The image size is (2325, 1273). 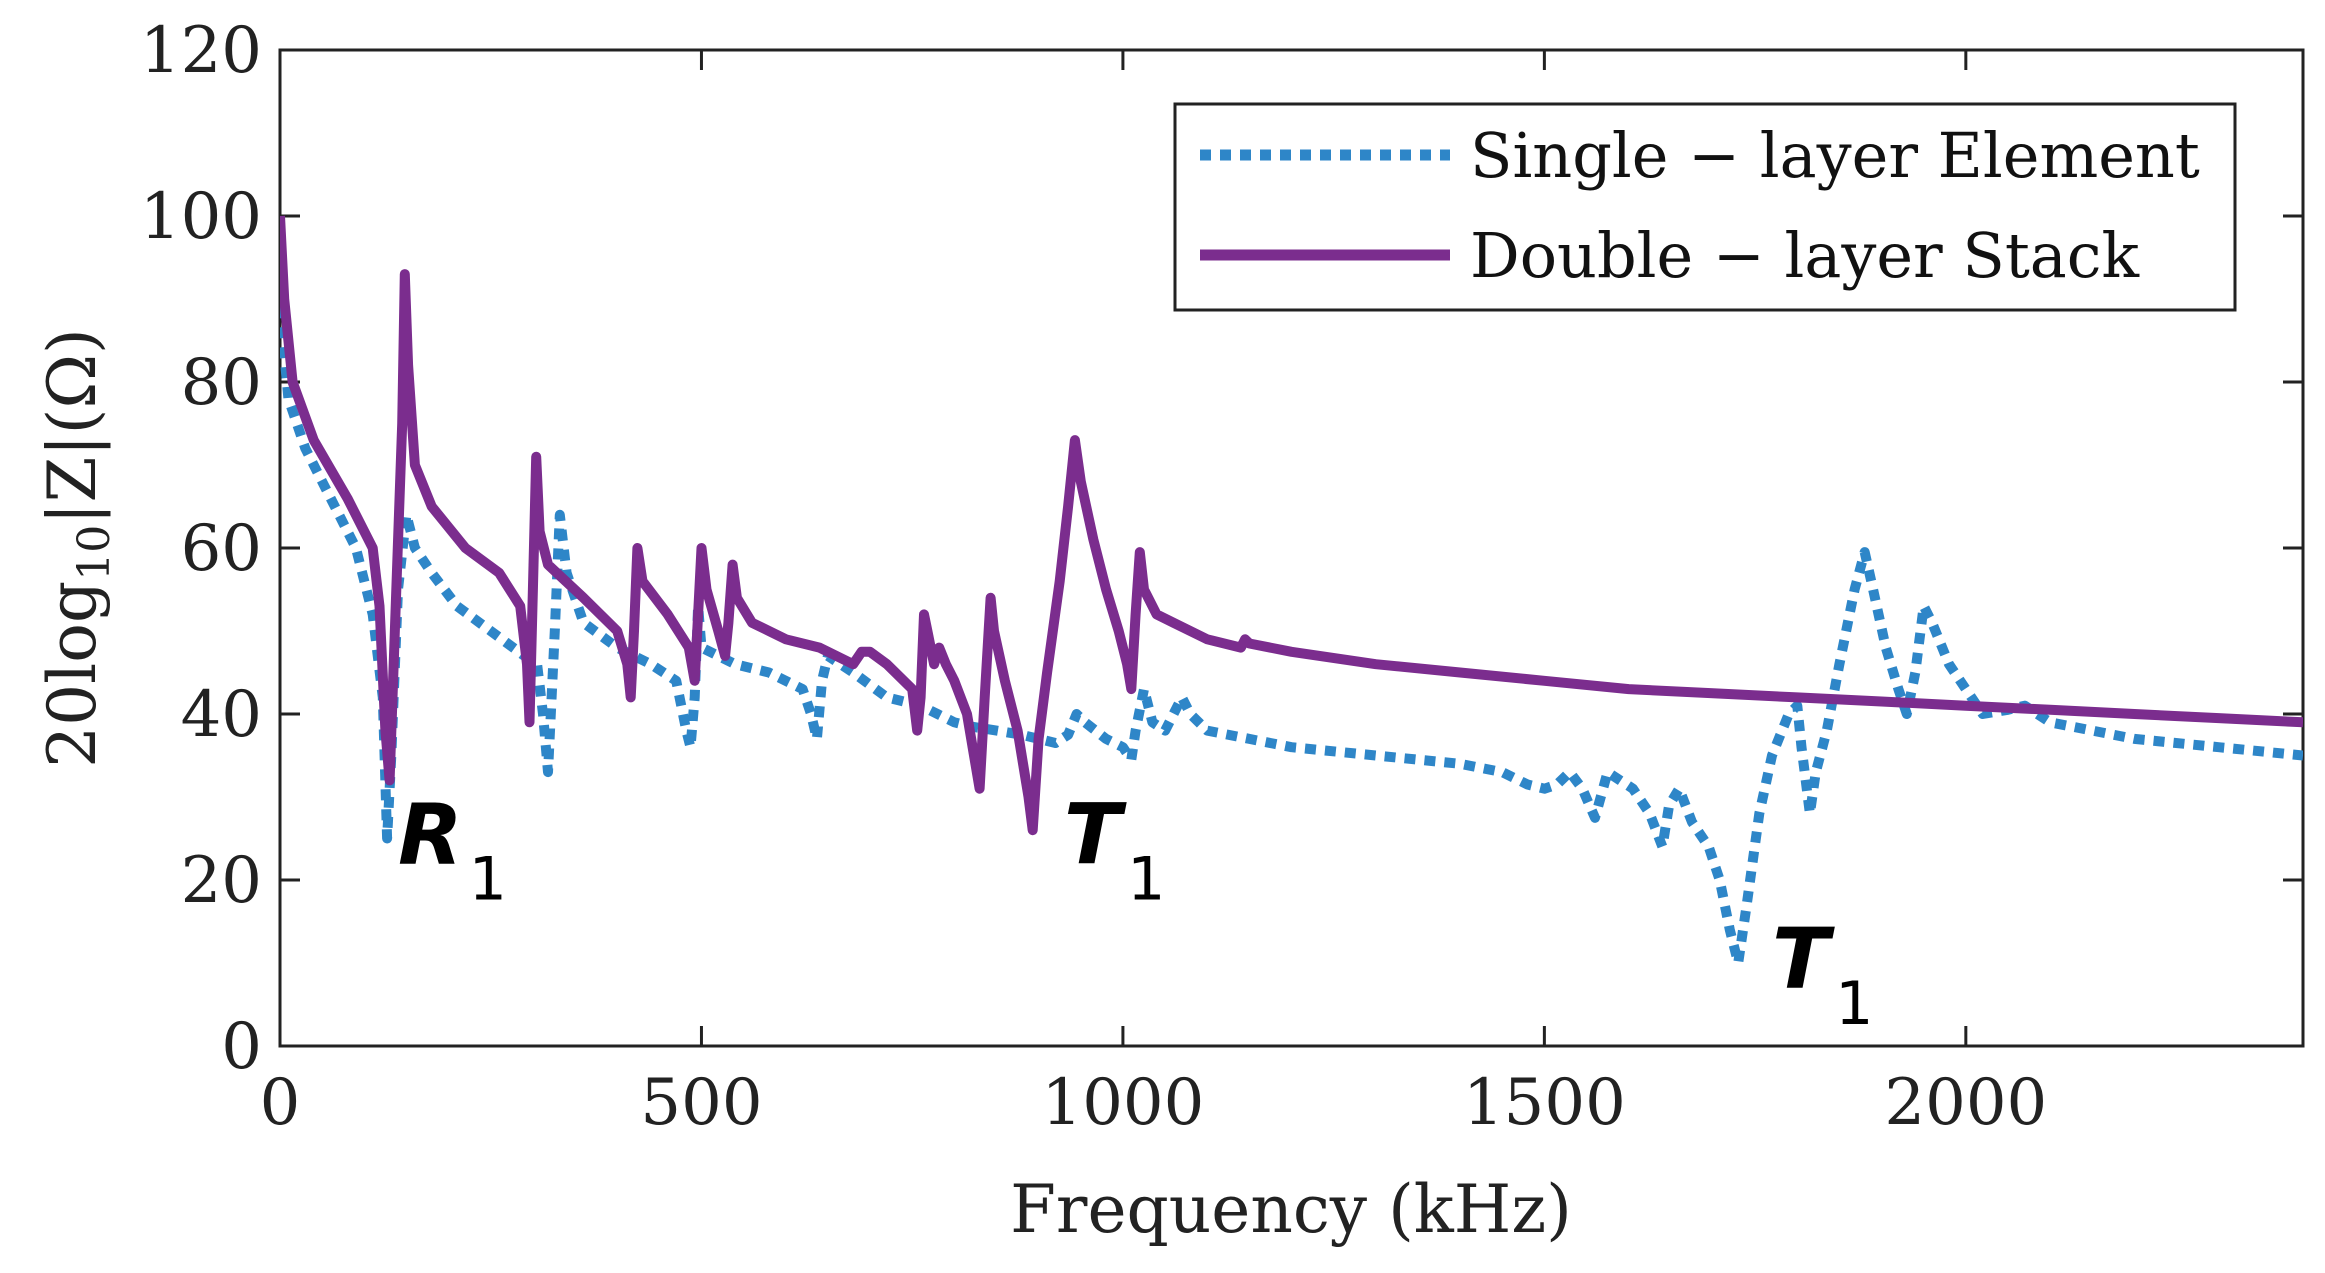 What do you see at coordinates (1544, 1103) in the screenshot?
I see `x-tick-label: 1500` at bounding box center [1544, 1103].